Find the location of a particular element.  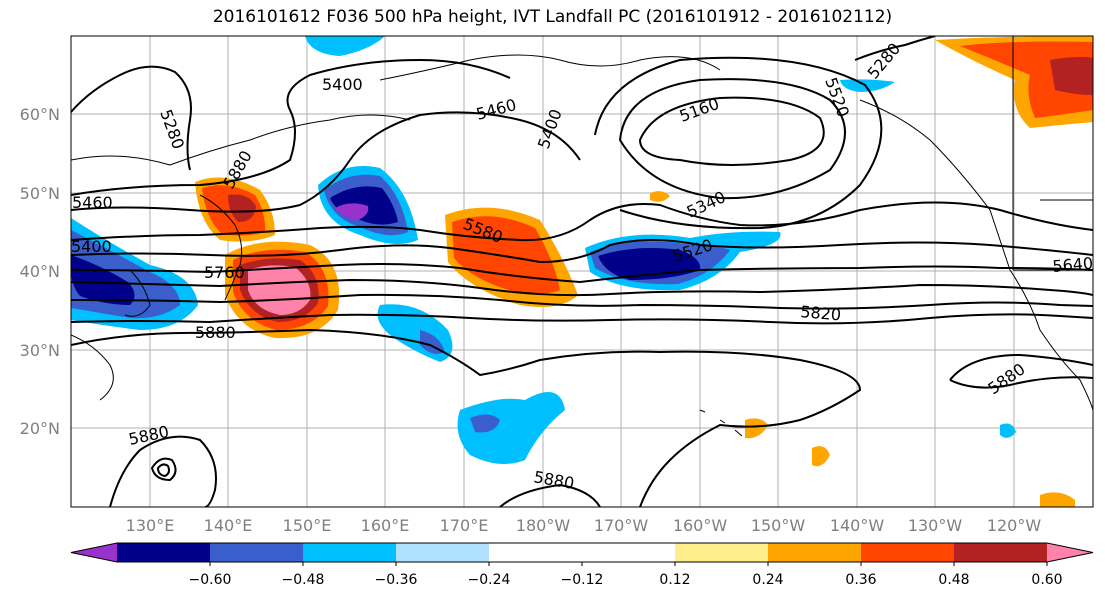

lon-label: 140°W is located at coordinates (857, 525).